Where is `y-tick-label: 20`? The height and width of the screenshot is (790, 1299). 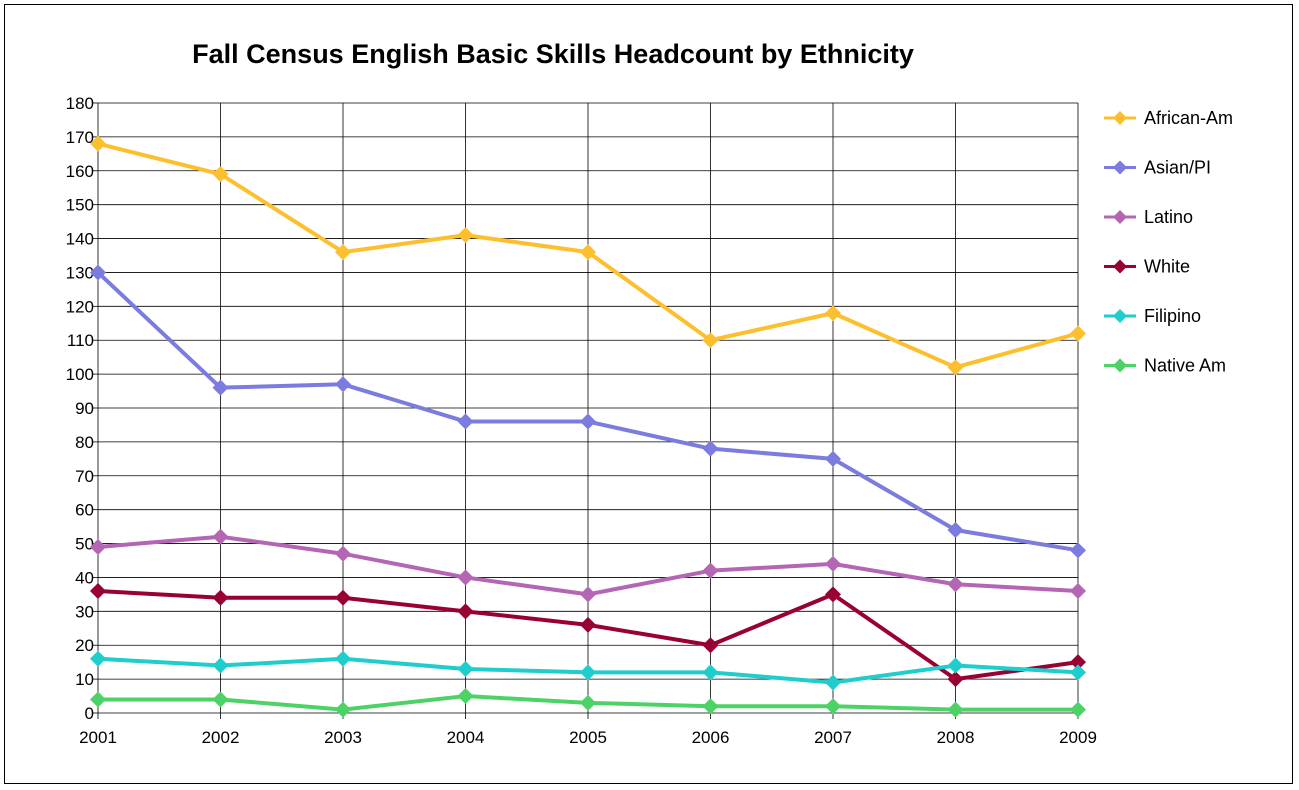 y-tick-label: 20 is located at coordinates (84, 645).